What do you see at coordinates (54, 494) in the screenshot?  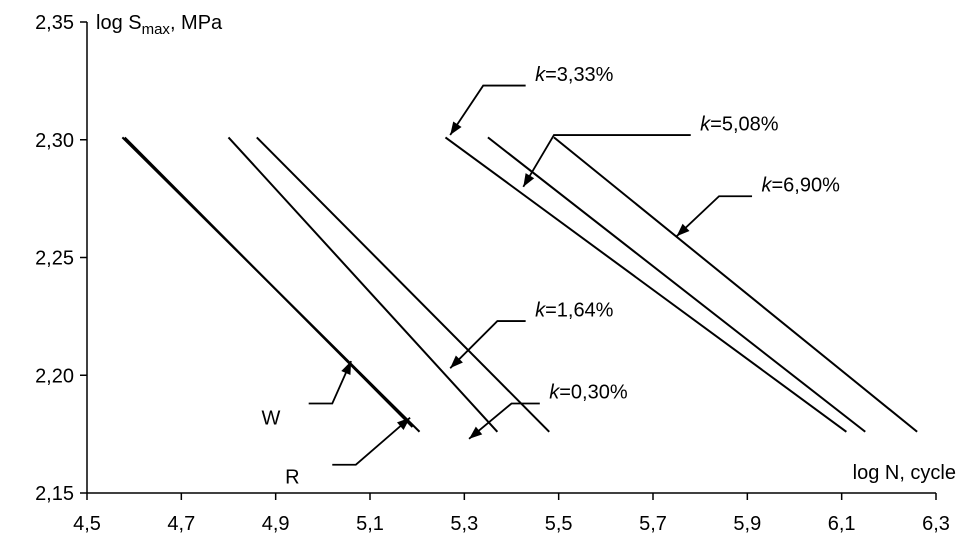 I see `y-tick-label: 2,15` at bounding box center [54, 494].